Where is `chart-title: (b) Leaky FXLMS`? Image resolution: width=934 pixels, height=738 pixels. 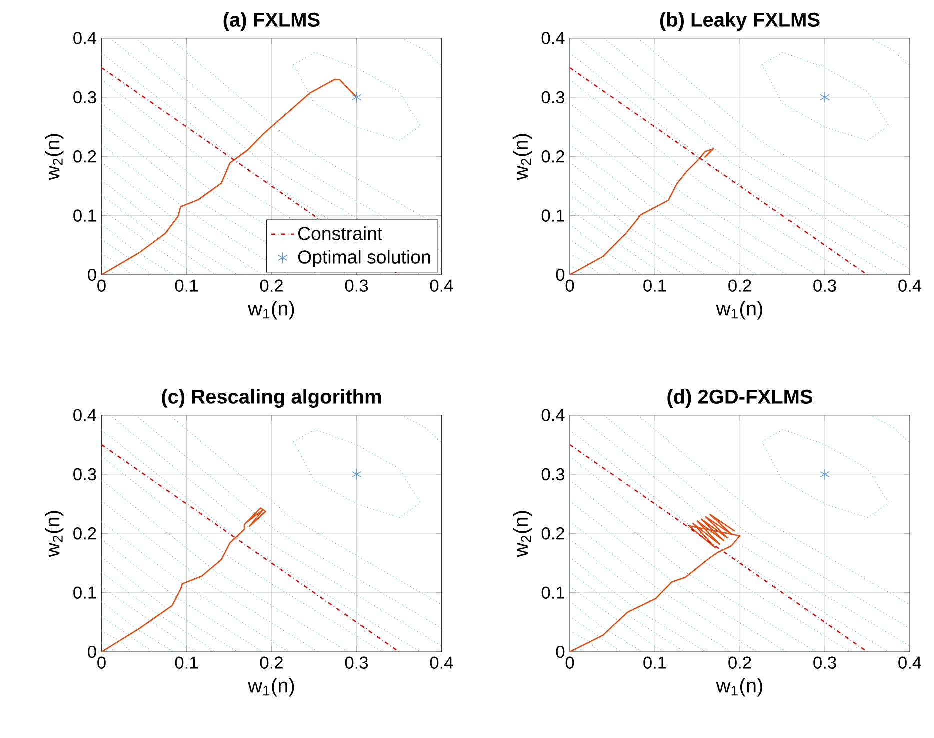 chart-title: (b) Leaky FXLMS is located at coordinates (740, 21).